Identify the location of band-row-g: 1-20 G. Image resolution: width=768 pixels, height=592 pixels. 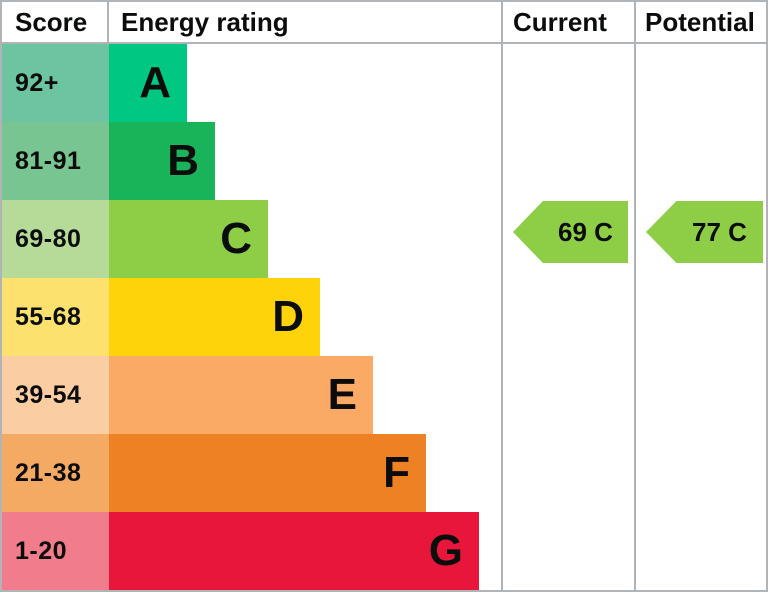
(251, 551).